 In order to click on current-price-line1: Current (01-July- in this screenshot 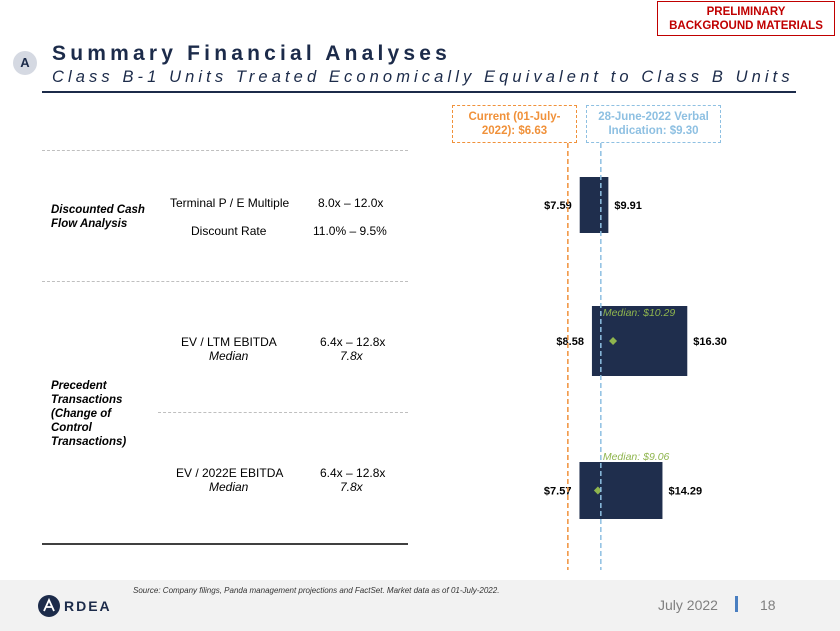, I will do `click(514, 117)`.